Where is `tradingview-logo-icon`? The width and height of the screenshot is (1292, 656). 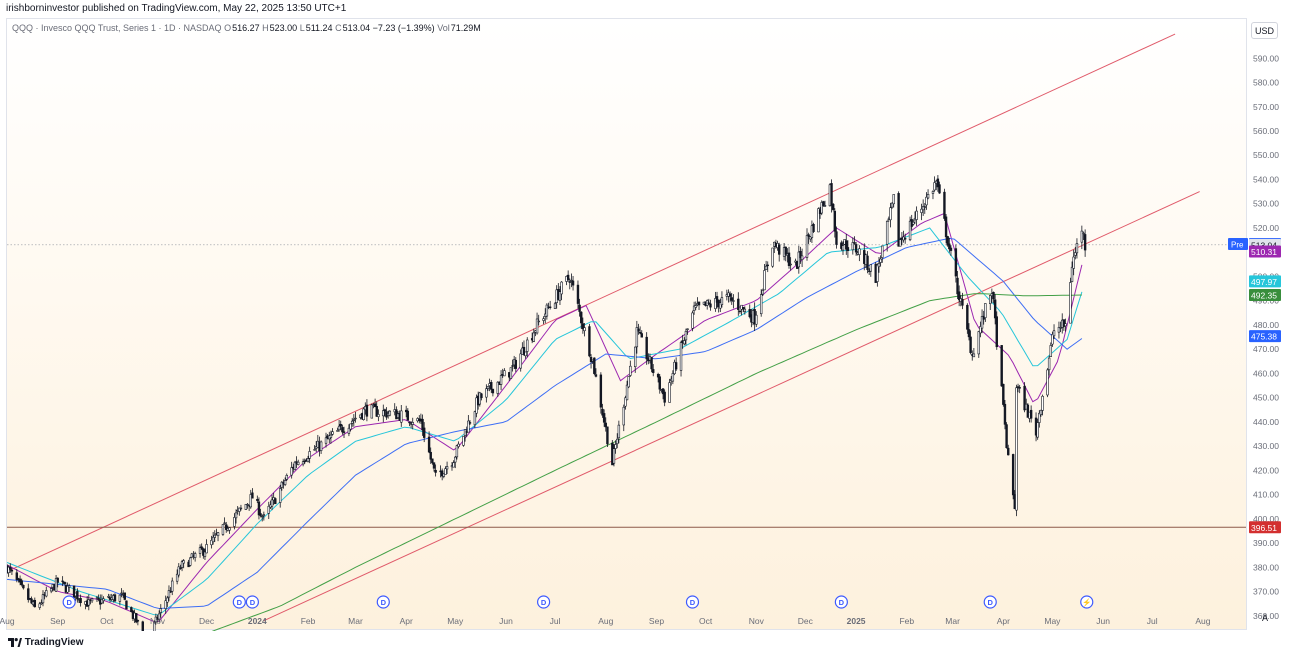
tradingview-logo-icon is located at coordinates (15, 642).